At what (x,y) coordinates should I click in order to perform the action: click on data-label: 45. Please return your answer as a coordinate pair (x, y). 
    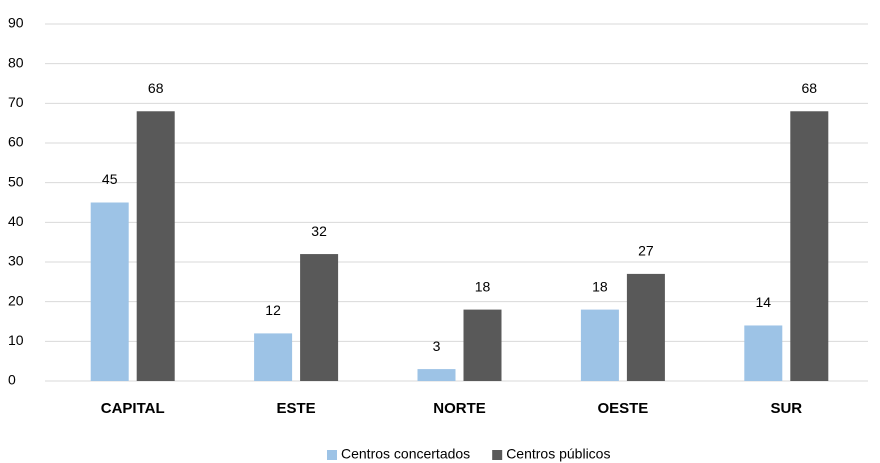
    Looking at the image, I should click on (110, 179).